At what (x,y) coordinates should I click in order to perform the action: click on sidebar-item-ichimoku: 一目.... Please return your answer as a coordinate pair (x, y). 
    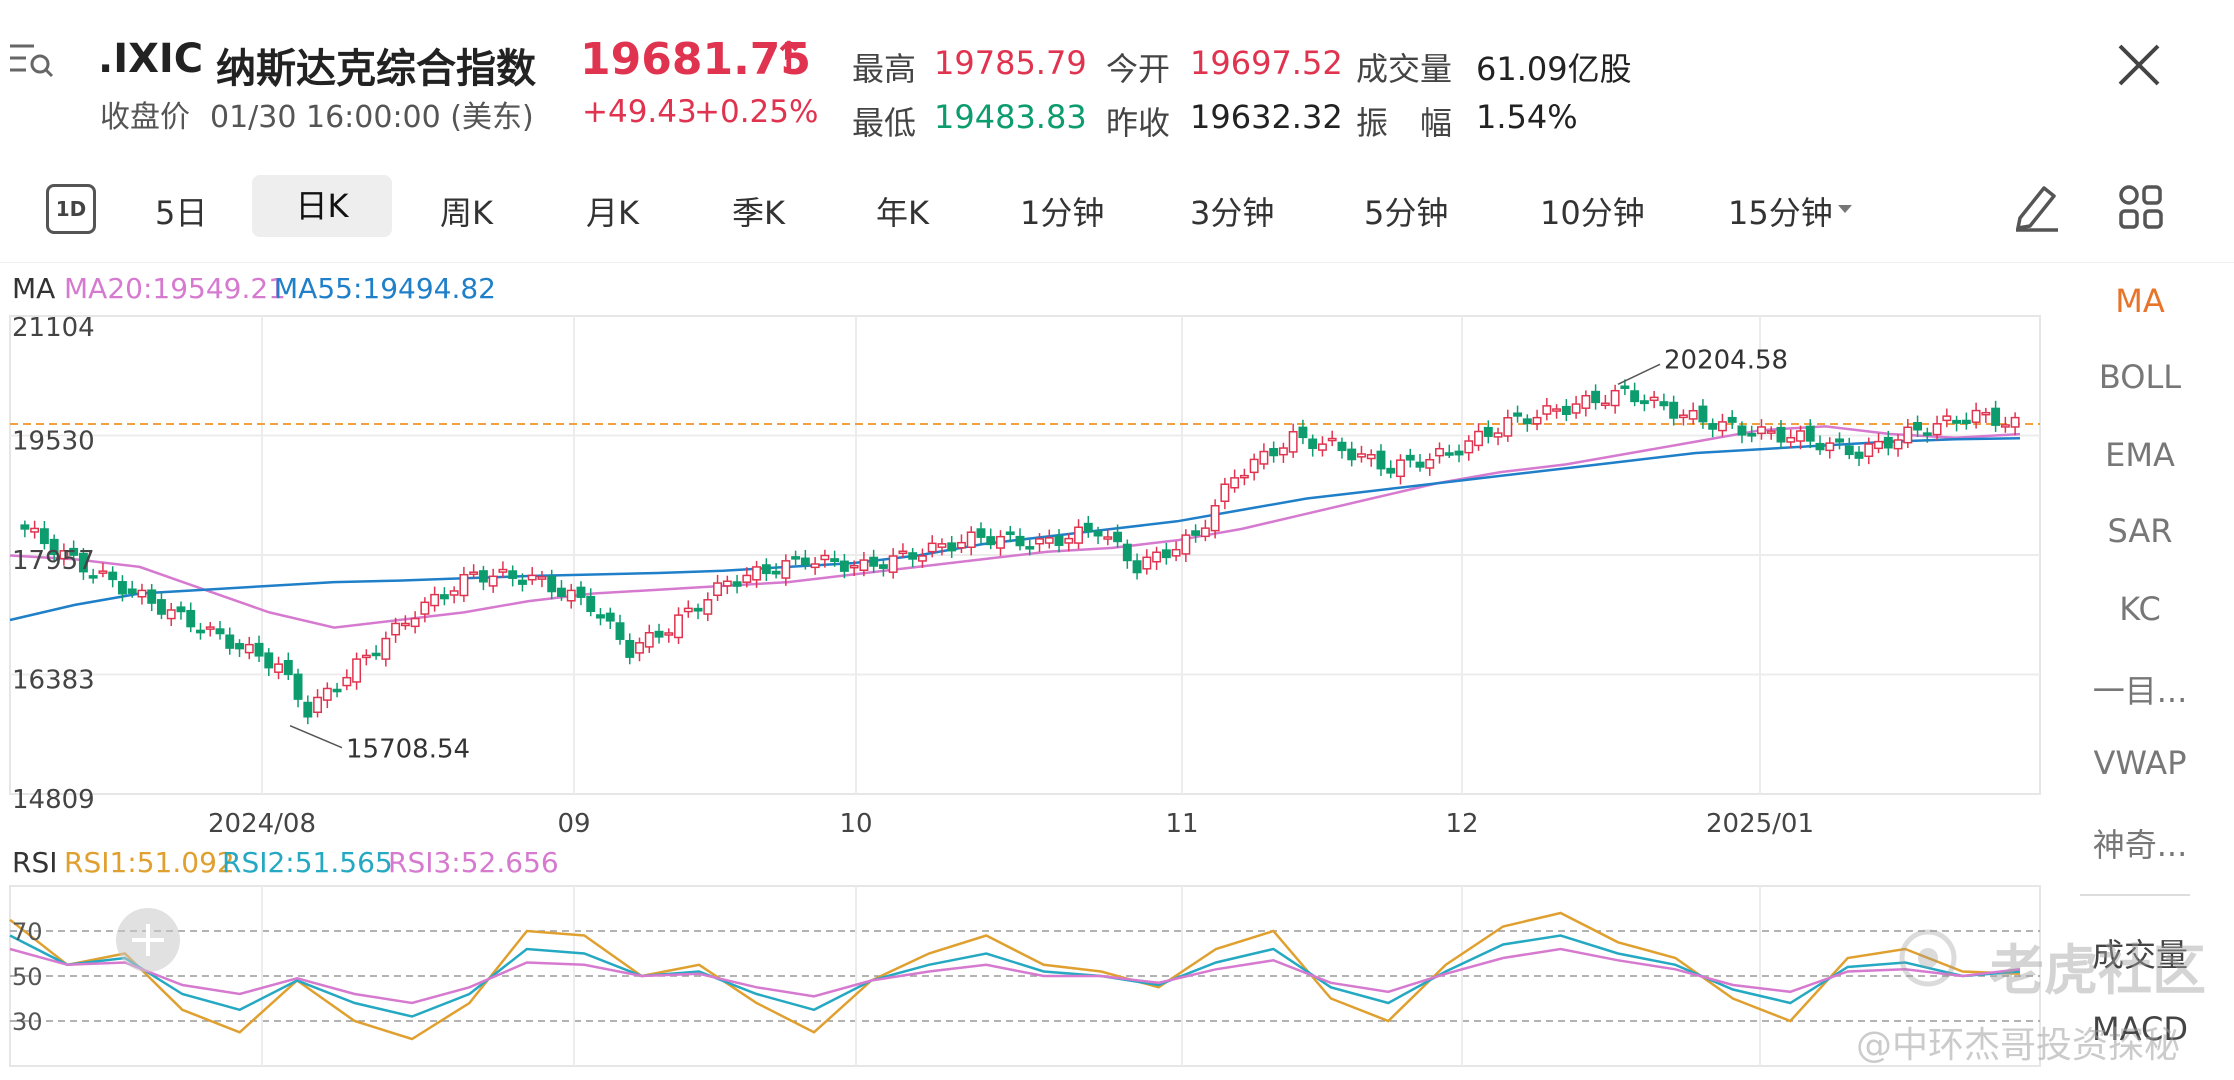
    Looking at the image, I should click on (2140, 691).